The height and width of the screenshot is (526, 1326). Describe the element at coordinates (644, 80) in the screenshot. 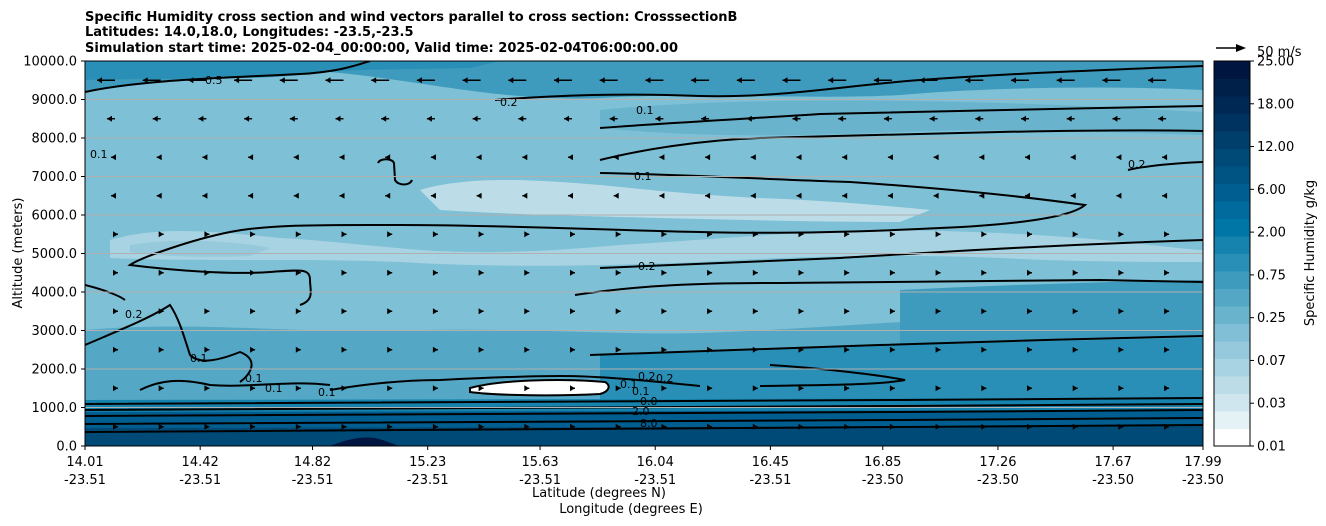

I see `humidity-band-upper` at that location.